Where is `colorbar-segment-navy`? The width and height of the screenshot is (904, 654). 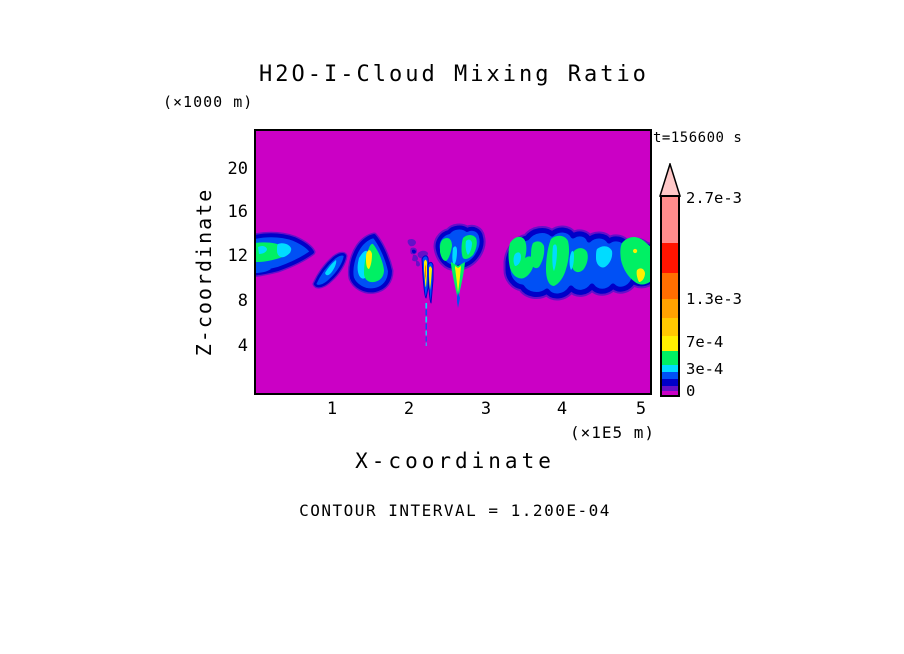 colorbar-segment-navy is located at coordinates (670, 382).